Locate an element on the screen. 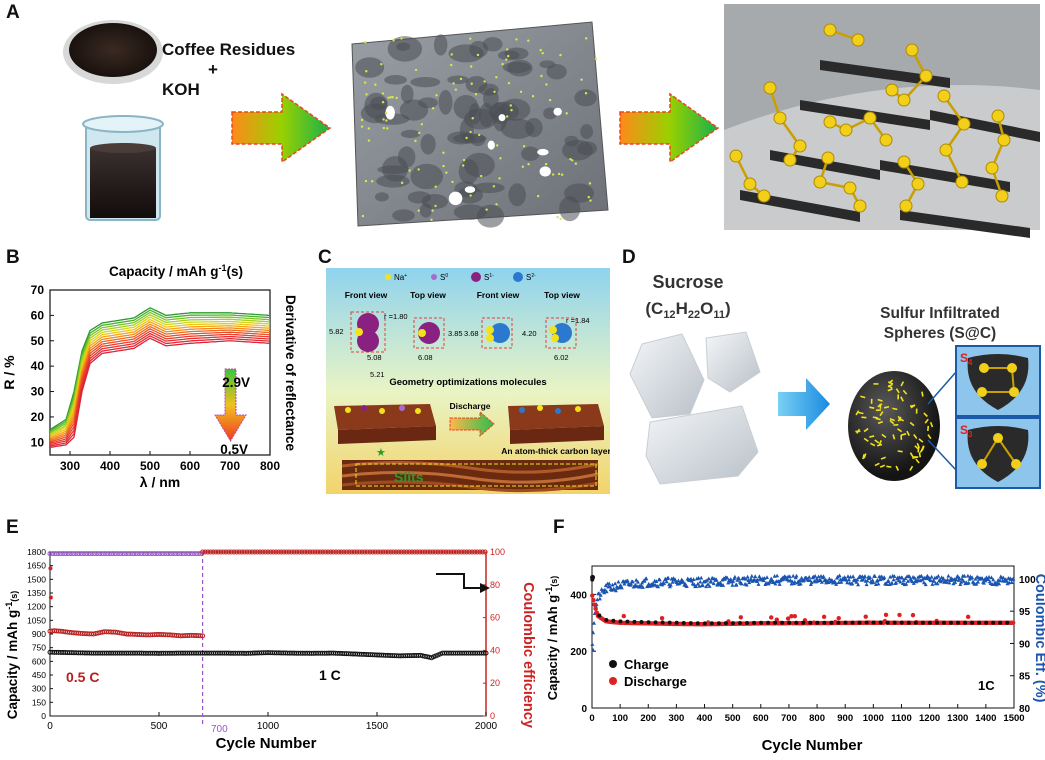 This screenshot has width=1045, height=760. y-tick-label: 900 is located at coordinates (39, 634).